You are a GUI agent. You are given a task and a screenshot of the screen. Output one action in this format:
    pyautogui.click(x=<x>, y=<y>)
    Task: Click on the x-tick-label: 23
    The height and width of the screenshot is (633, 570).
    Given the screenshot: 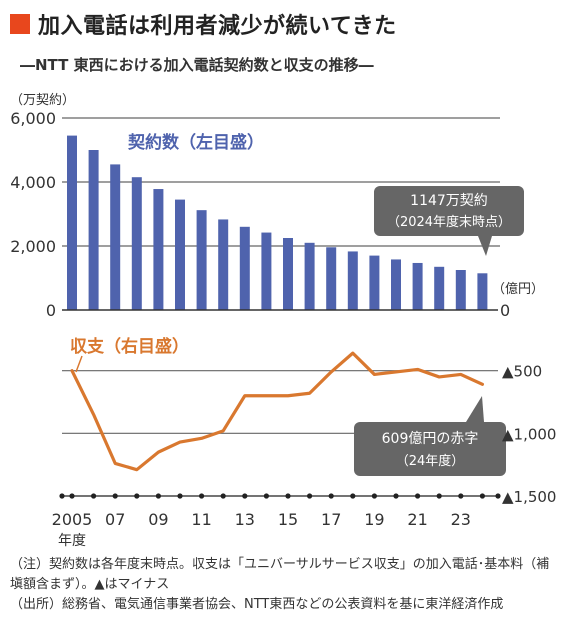 What is the action you would take?
    pyautogui.click(x=461, y=519)
    